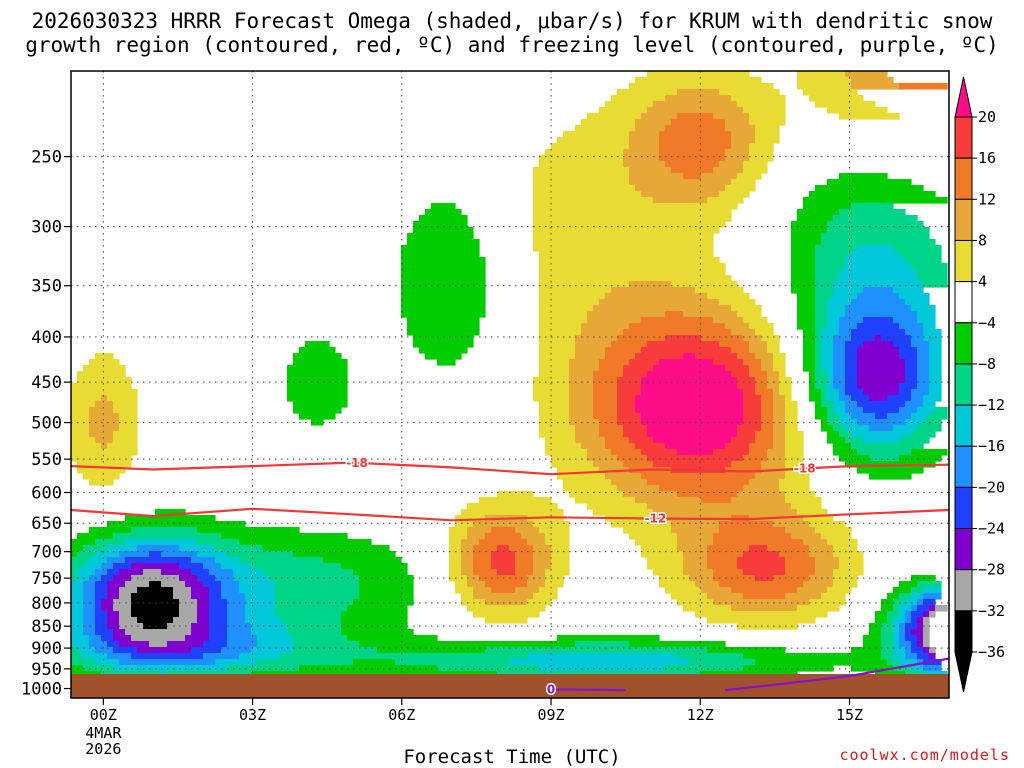 This screenshot has width=1024, height=768. What do you see at coordinates (46, 670) in the screenshot?
I see `y-tick-label: 950` at bounding box center [46, 670].